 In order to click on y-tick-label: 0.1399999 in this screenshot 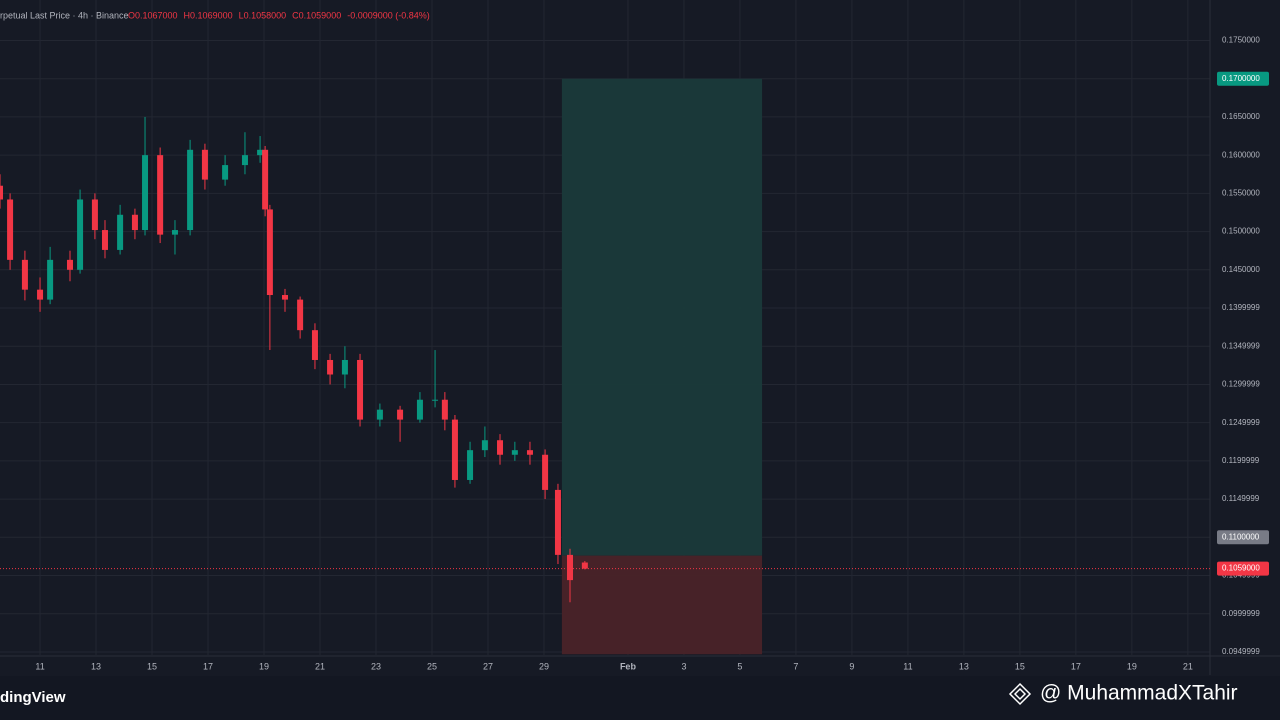, I will do `click(1241, 307)`.